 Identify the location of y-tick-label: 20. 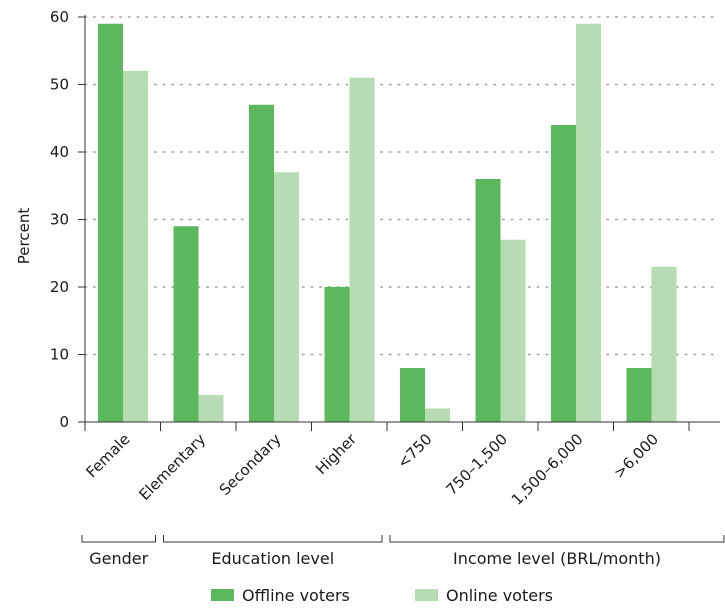
(59, 287).